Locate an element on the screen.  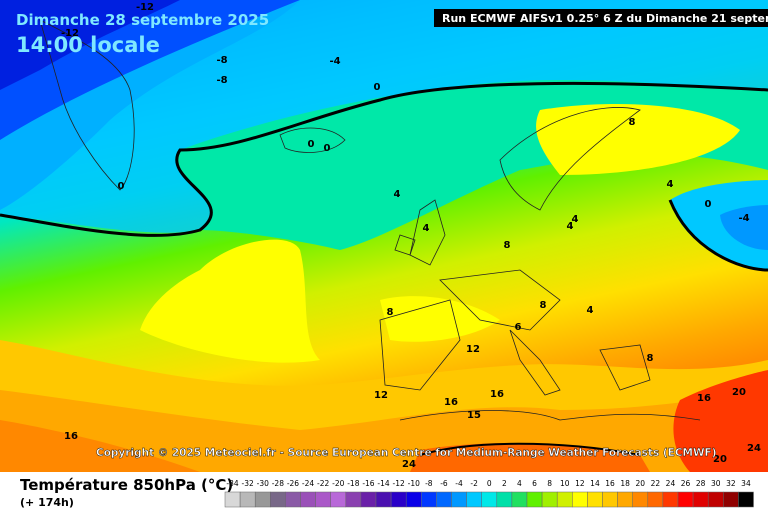
run-banner is located at coordinates (601, 18).